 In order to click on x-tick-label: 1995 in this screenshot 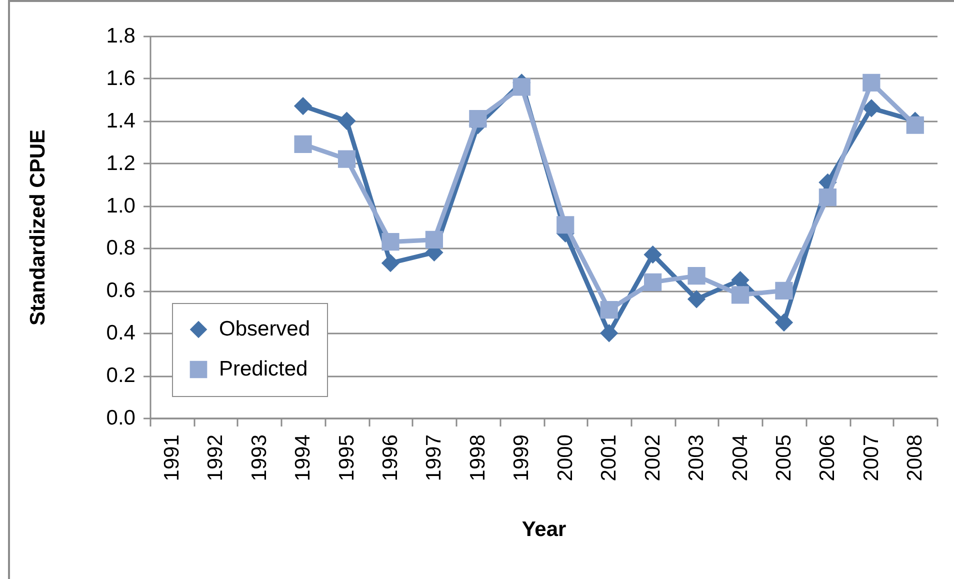, I will do `click(346, 458)`.